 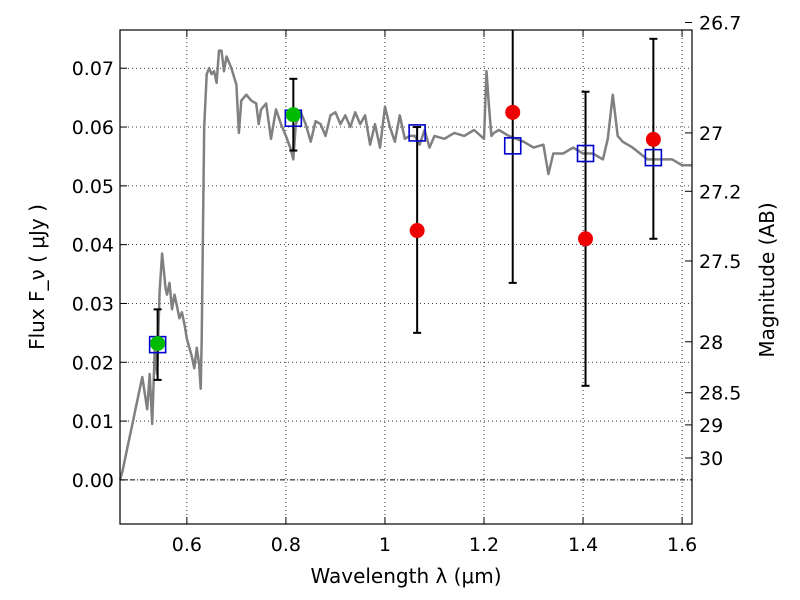 I want to click on y-tick-label: 0.03, so click(x=93, y=304).